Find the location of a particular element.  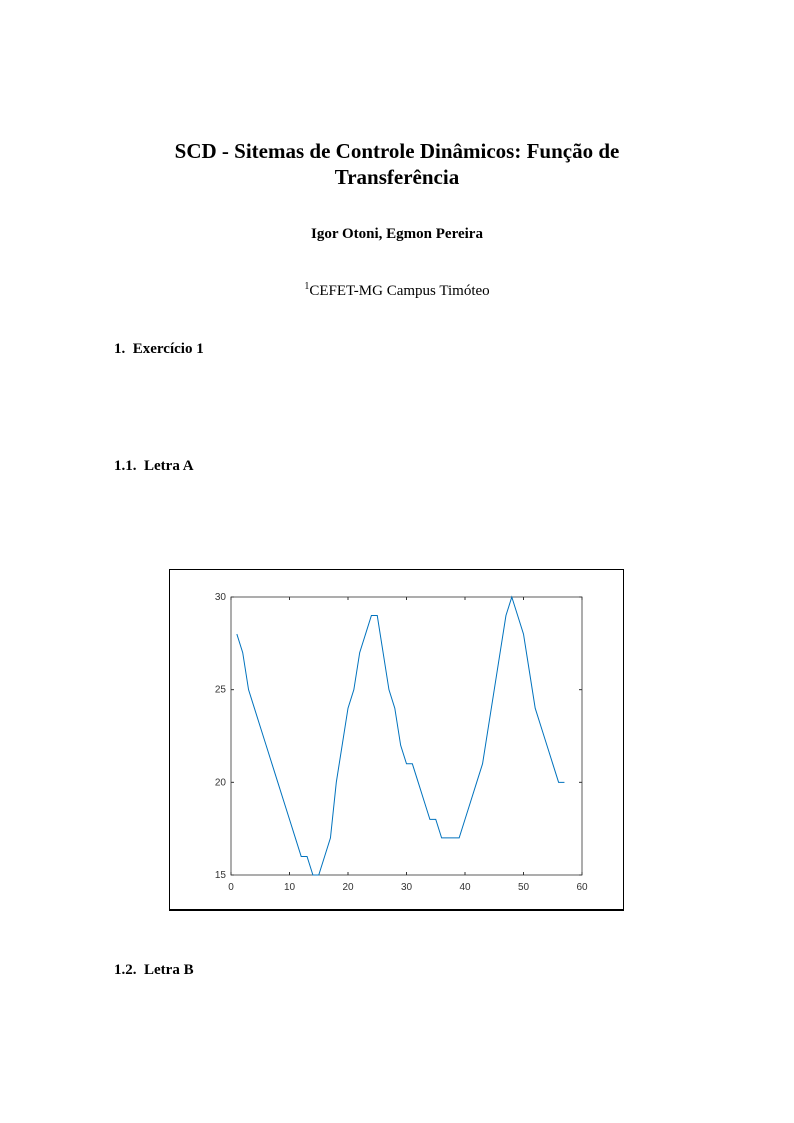

y-tick-label: 20 is located at coordinates (221, 782).